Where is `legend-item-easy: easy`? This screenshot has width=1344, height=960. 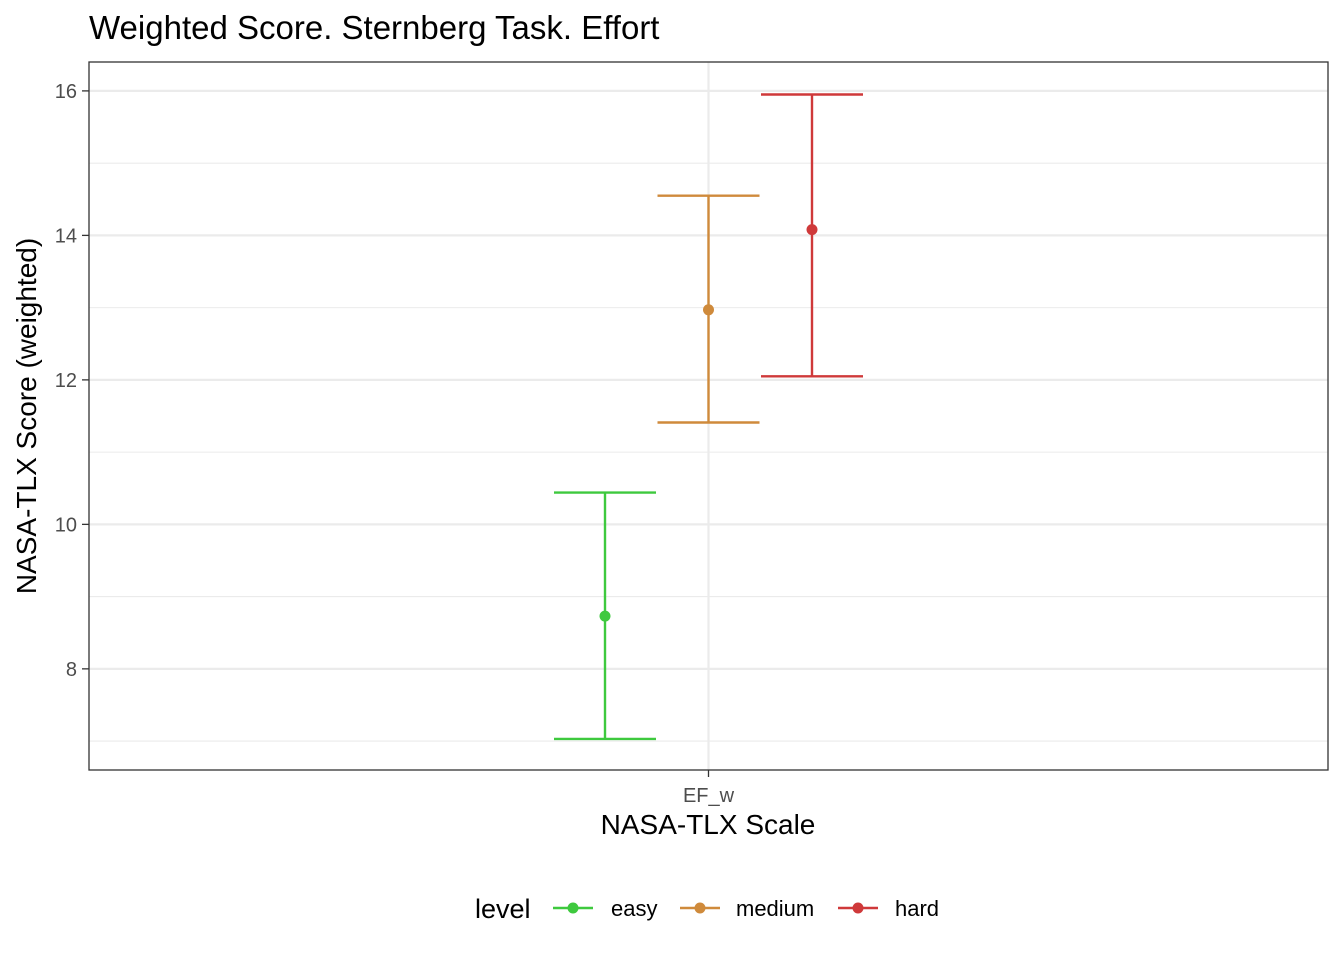 legend-item-easy: easy is located at coordinates (605, 908).